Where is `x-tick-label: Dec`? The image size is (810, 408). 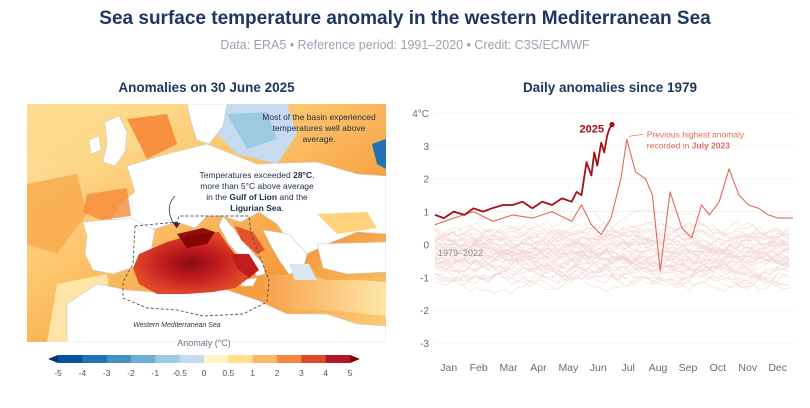
x-tick-label: Dec is located at coordinates (777, 368).